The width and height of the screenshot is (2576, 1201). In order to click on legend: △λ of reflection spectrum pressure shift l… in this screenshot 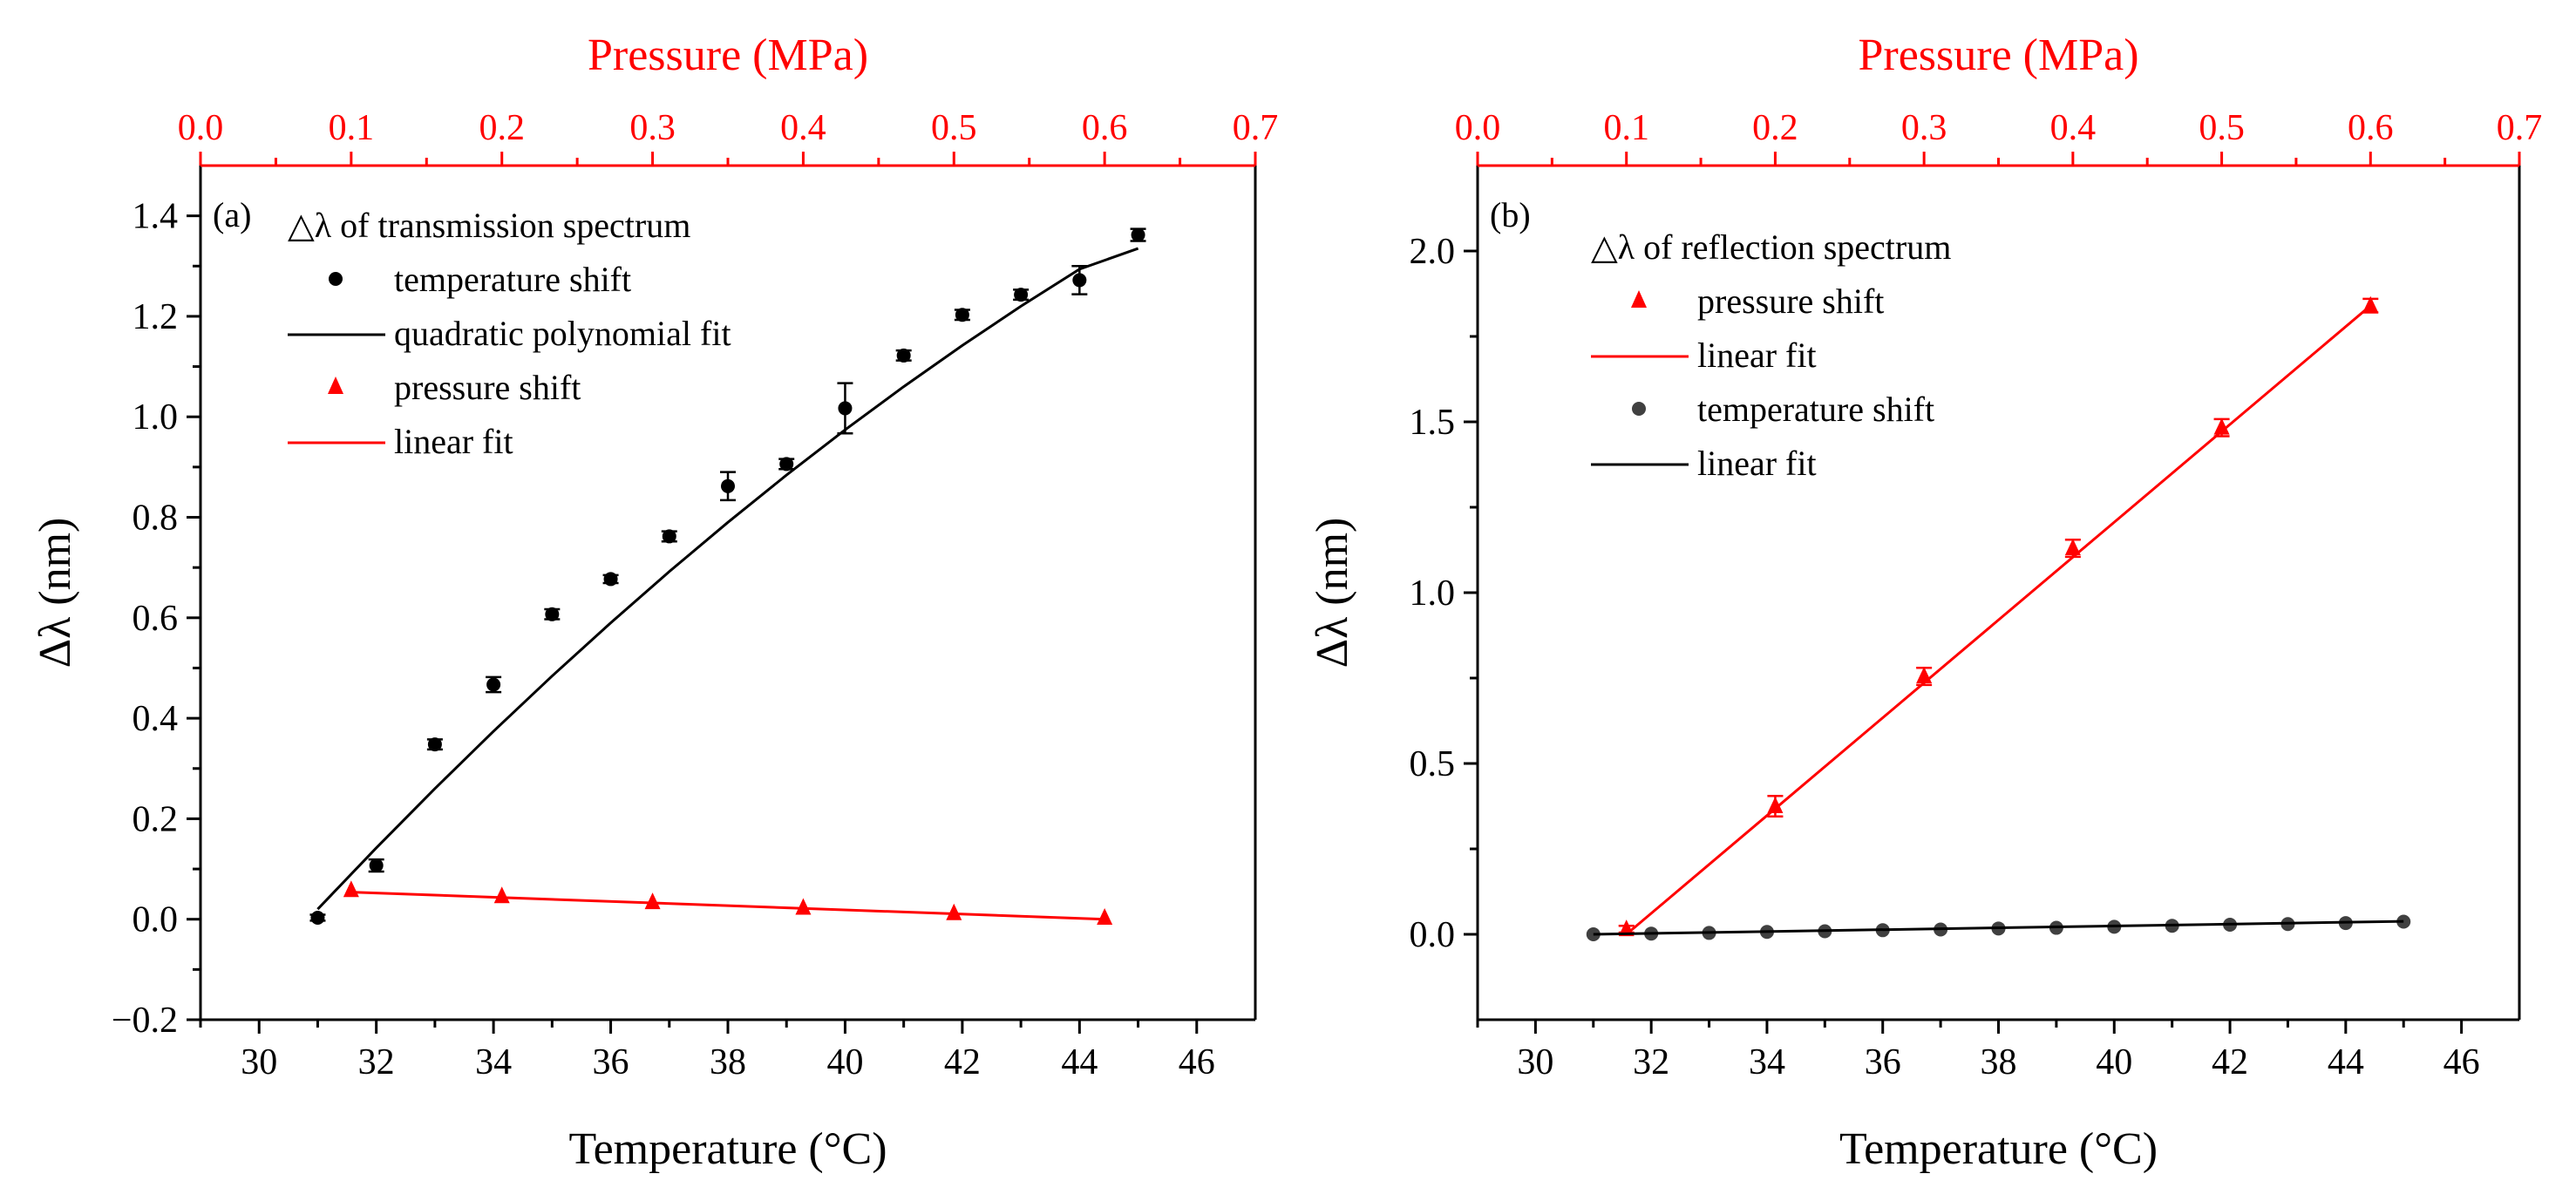, I will do `click(1771, 355)`.